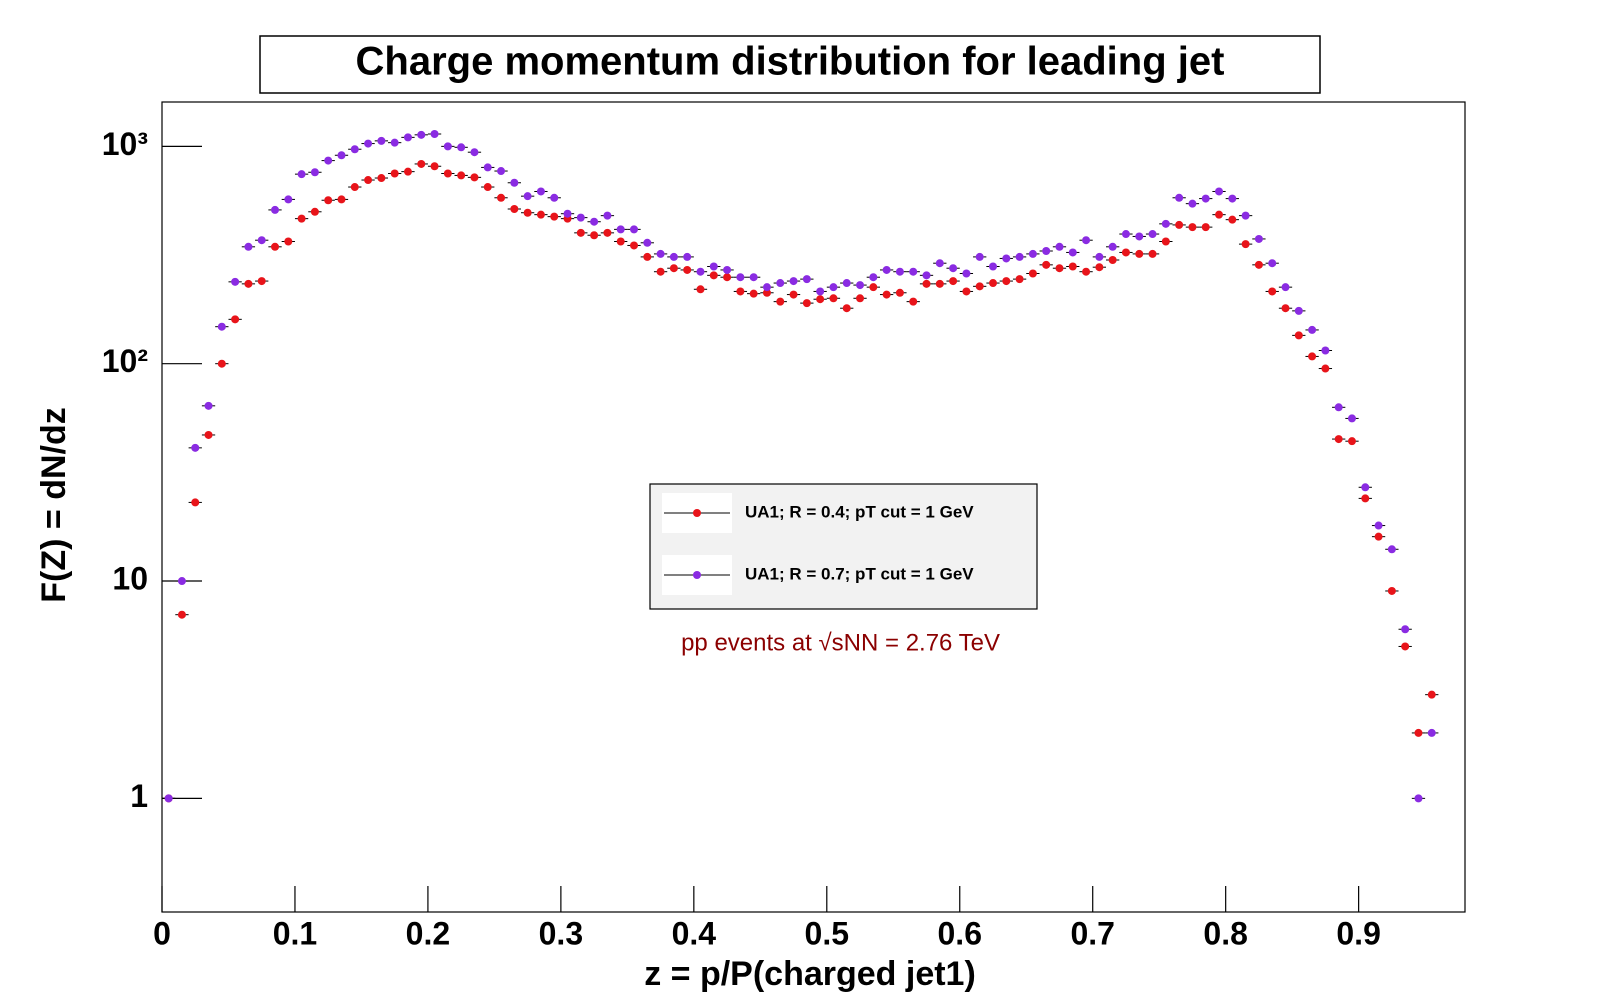  Describe the element at coordinates (125, 361) in the screenshot. I see `y-tick-label: 10²` at that location.